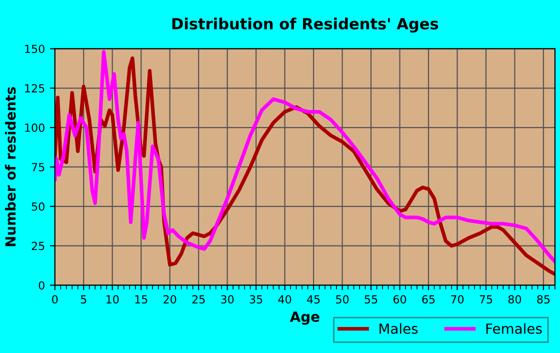  What do you see at coordinates (486, 299) in the screenshot?
I see `x-tick-label: 75` at bounding box center [486, 299].